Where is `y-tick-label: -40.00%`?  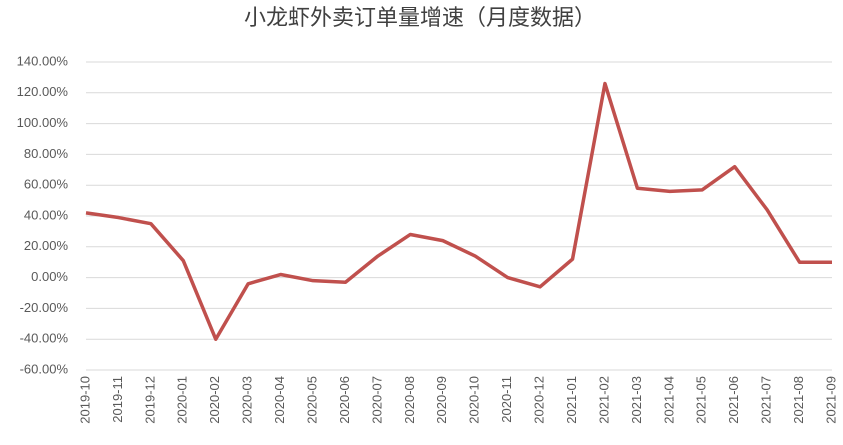 y-tick-label: -40.00% is located at coordinates (44, 338).